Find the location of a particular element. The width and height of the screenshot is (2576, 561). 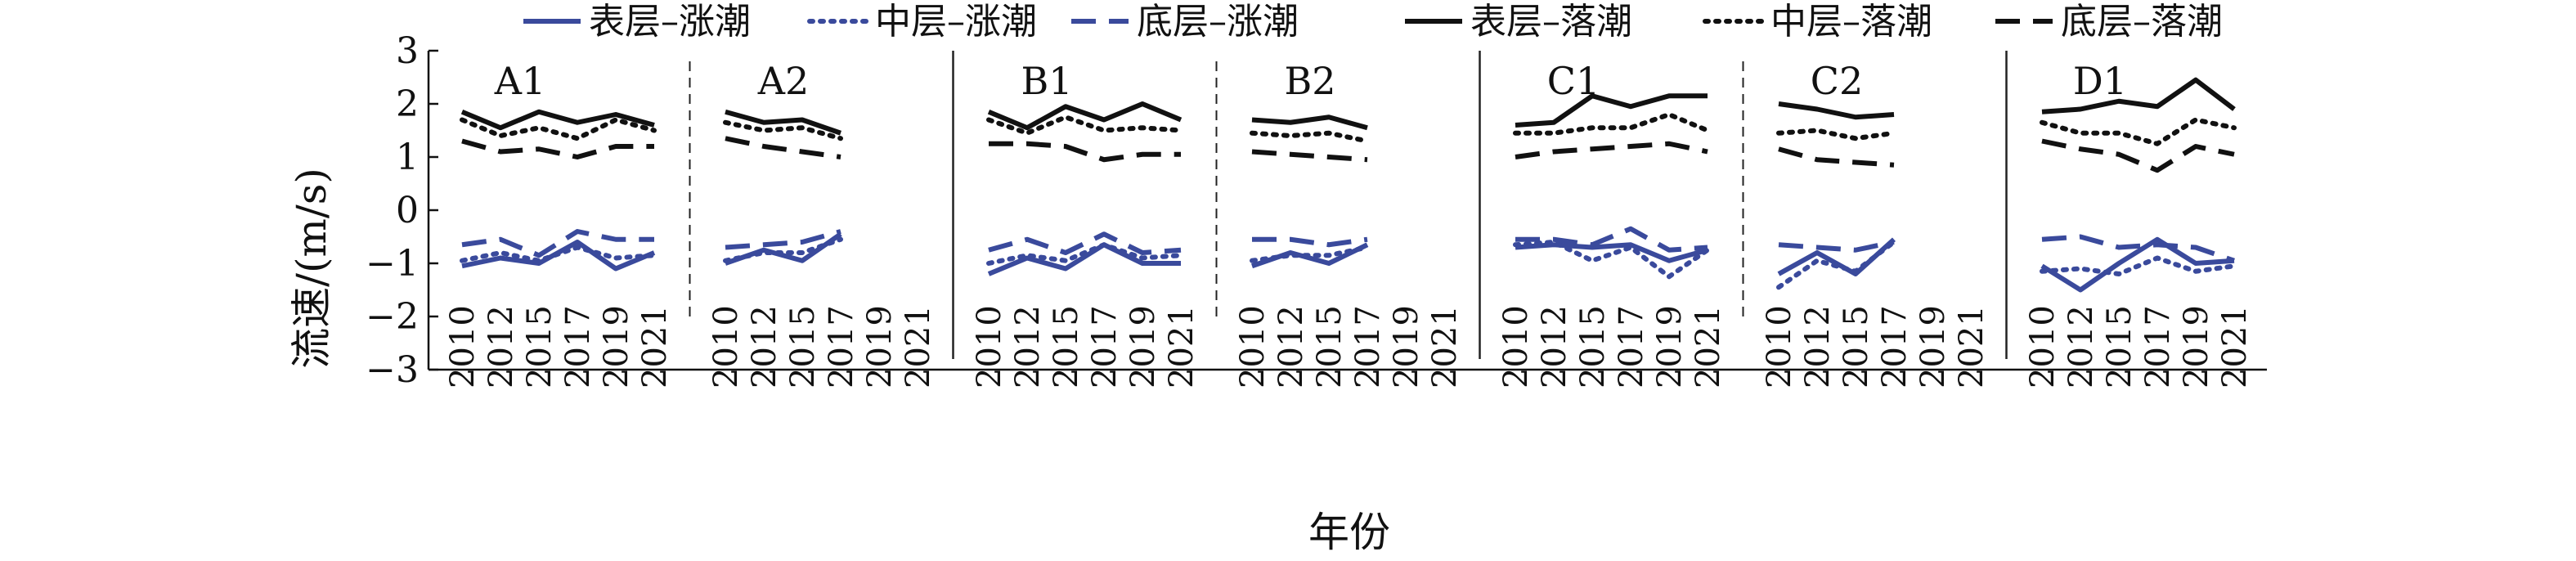

panel-label: B1 is located at coordinates (1046, 81).